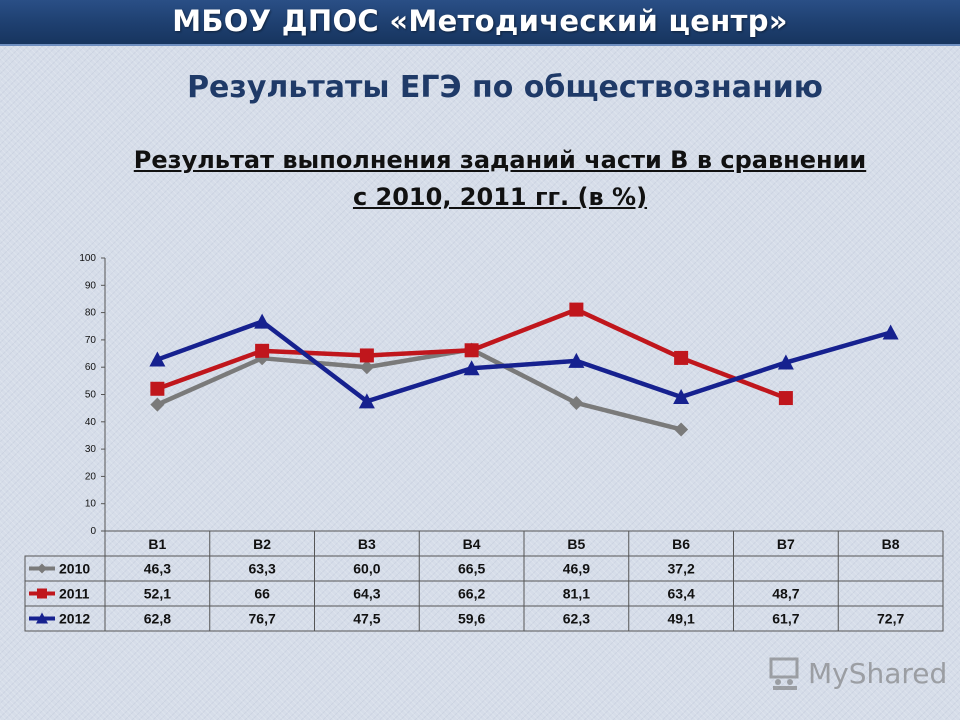  I want to click on data-label: 47,5, so click(366, 619).